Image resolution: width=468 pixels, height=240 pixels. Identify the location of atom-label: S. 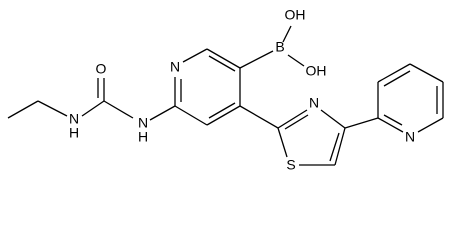
(290, 165).